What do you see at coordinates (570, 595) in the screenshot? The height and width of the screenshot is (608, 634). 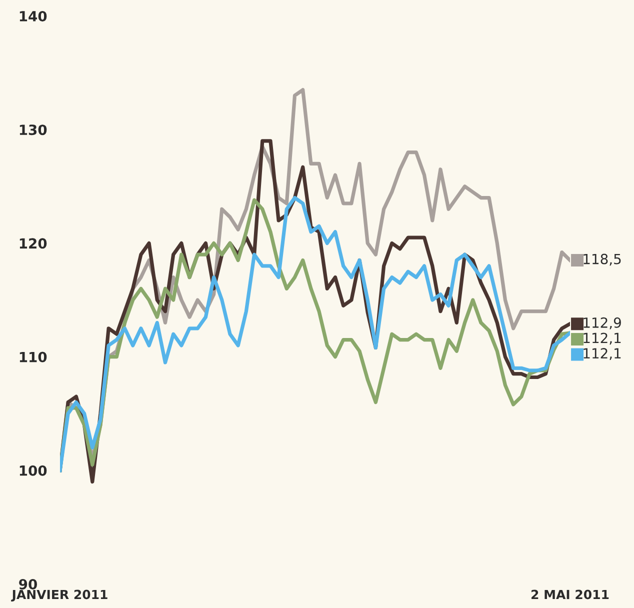 I see `x-tick-label: 2 MAI 2011` at bounding box center [570, 595].